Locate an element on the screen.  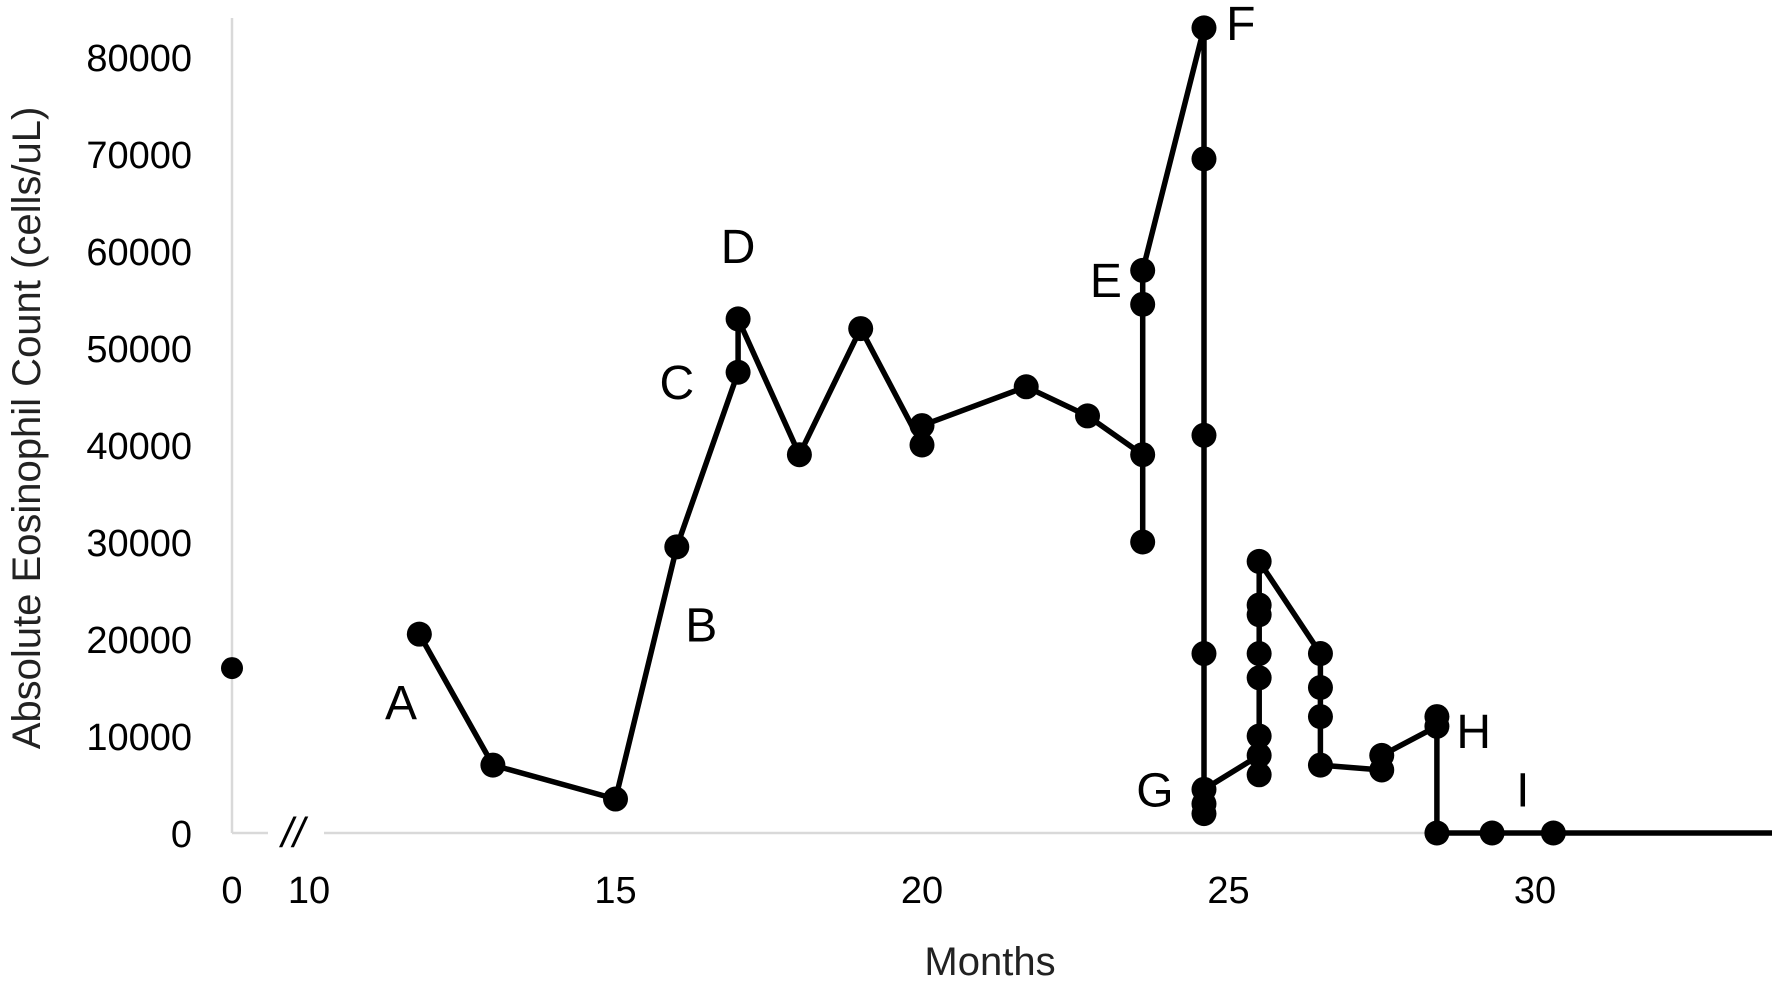
x-tick-label: 25 is located at coordinates (1228, 891).